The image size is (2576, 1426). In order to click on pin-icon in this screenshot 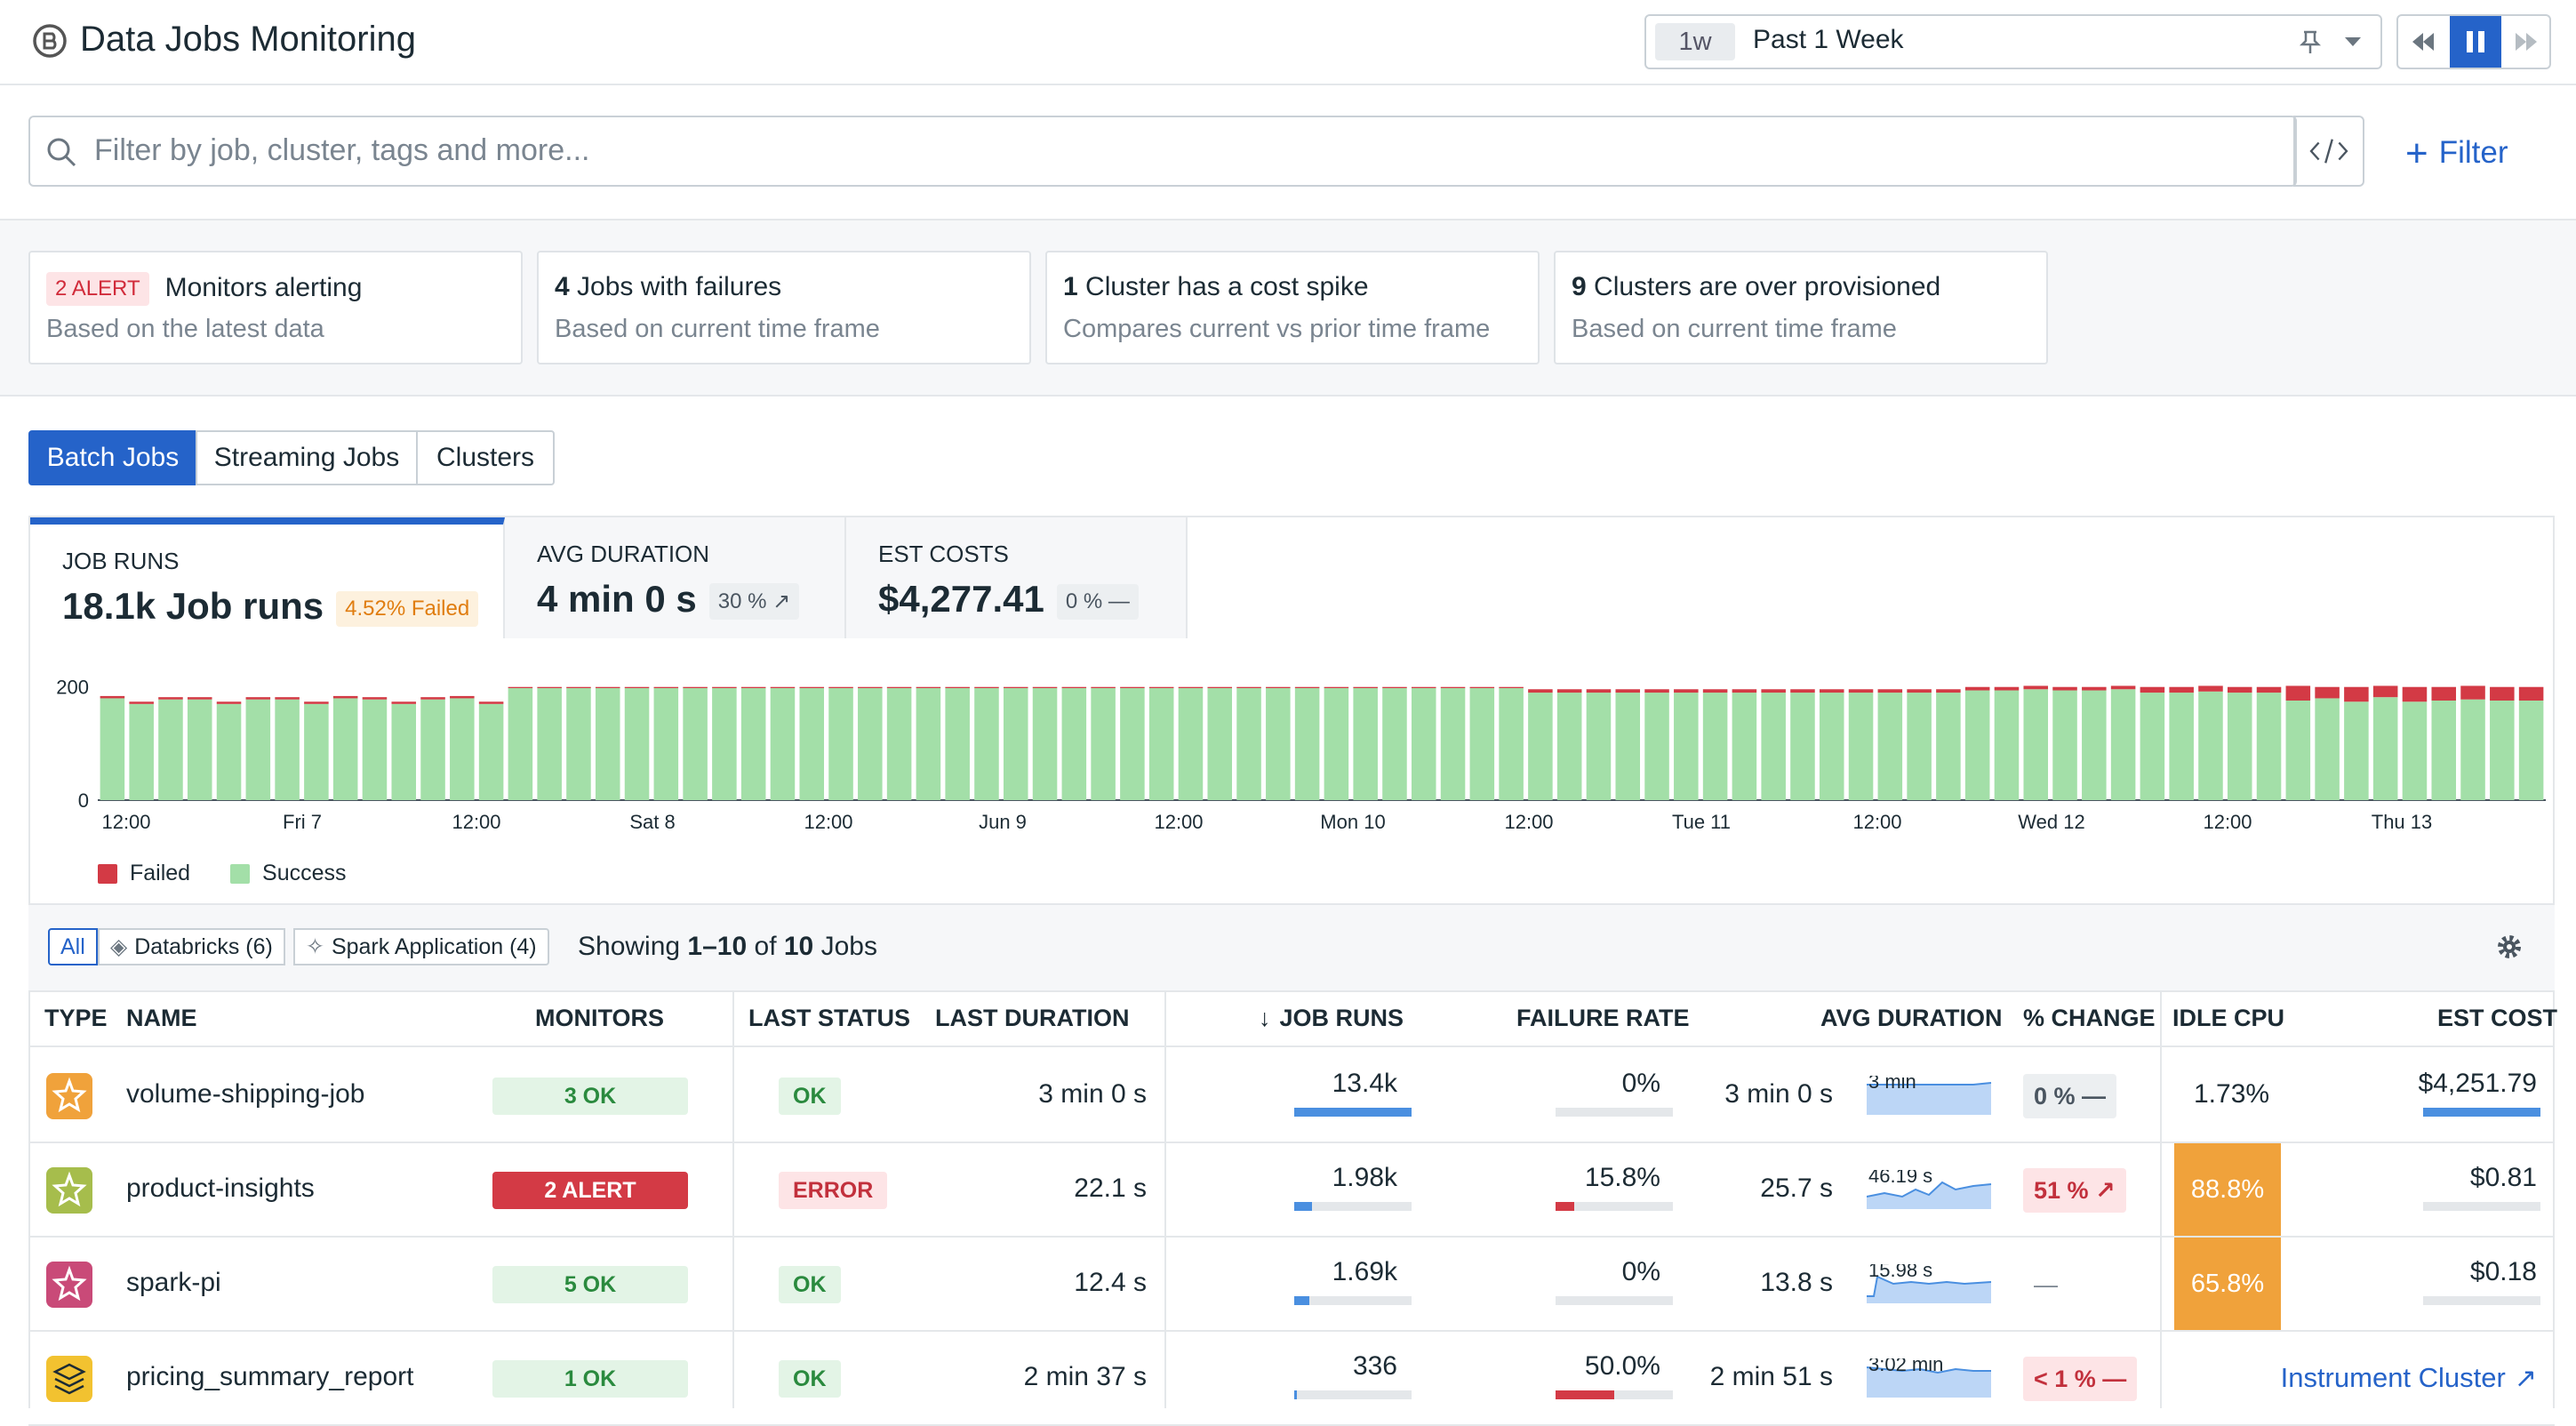, I will do `click(2310, 42)`.